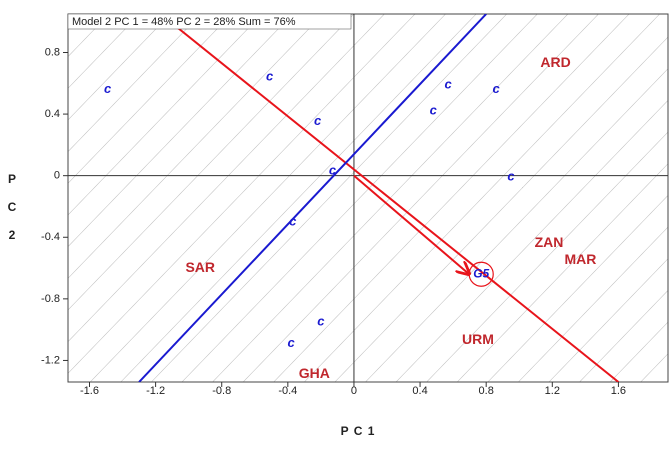  I want to click on x-tick-label: 1.6, so click(618, 391).